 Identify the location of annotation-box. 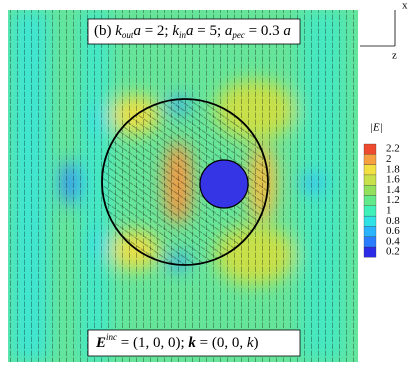
(194, 343).